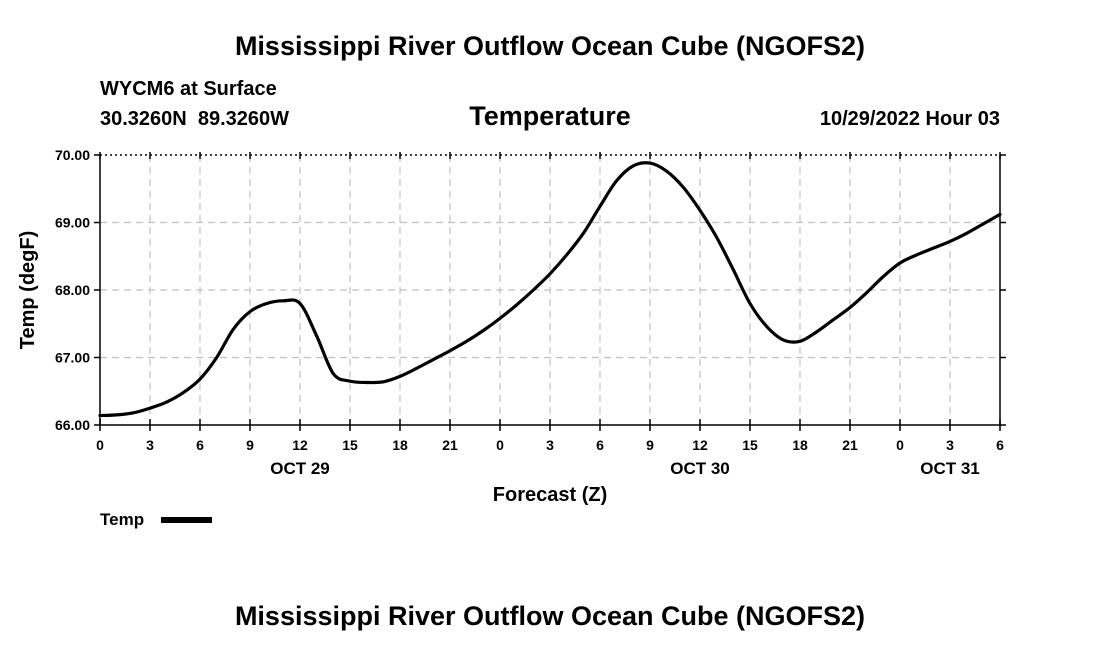 The width and height of the screenshot is (1100, 650). What do you see at coordinates (72, 358) in the screenshot?
I see `y-tick-label: 67.00` at bounding box center [72, 358].